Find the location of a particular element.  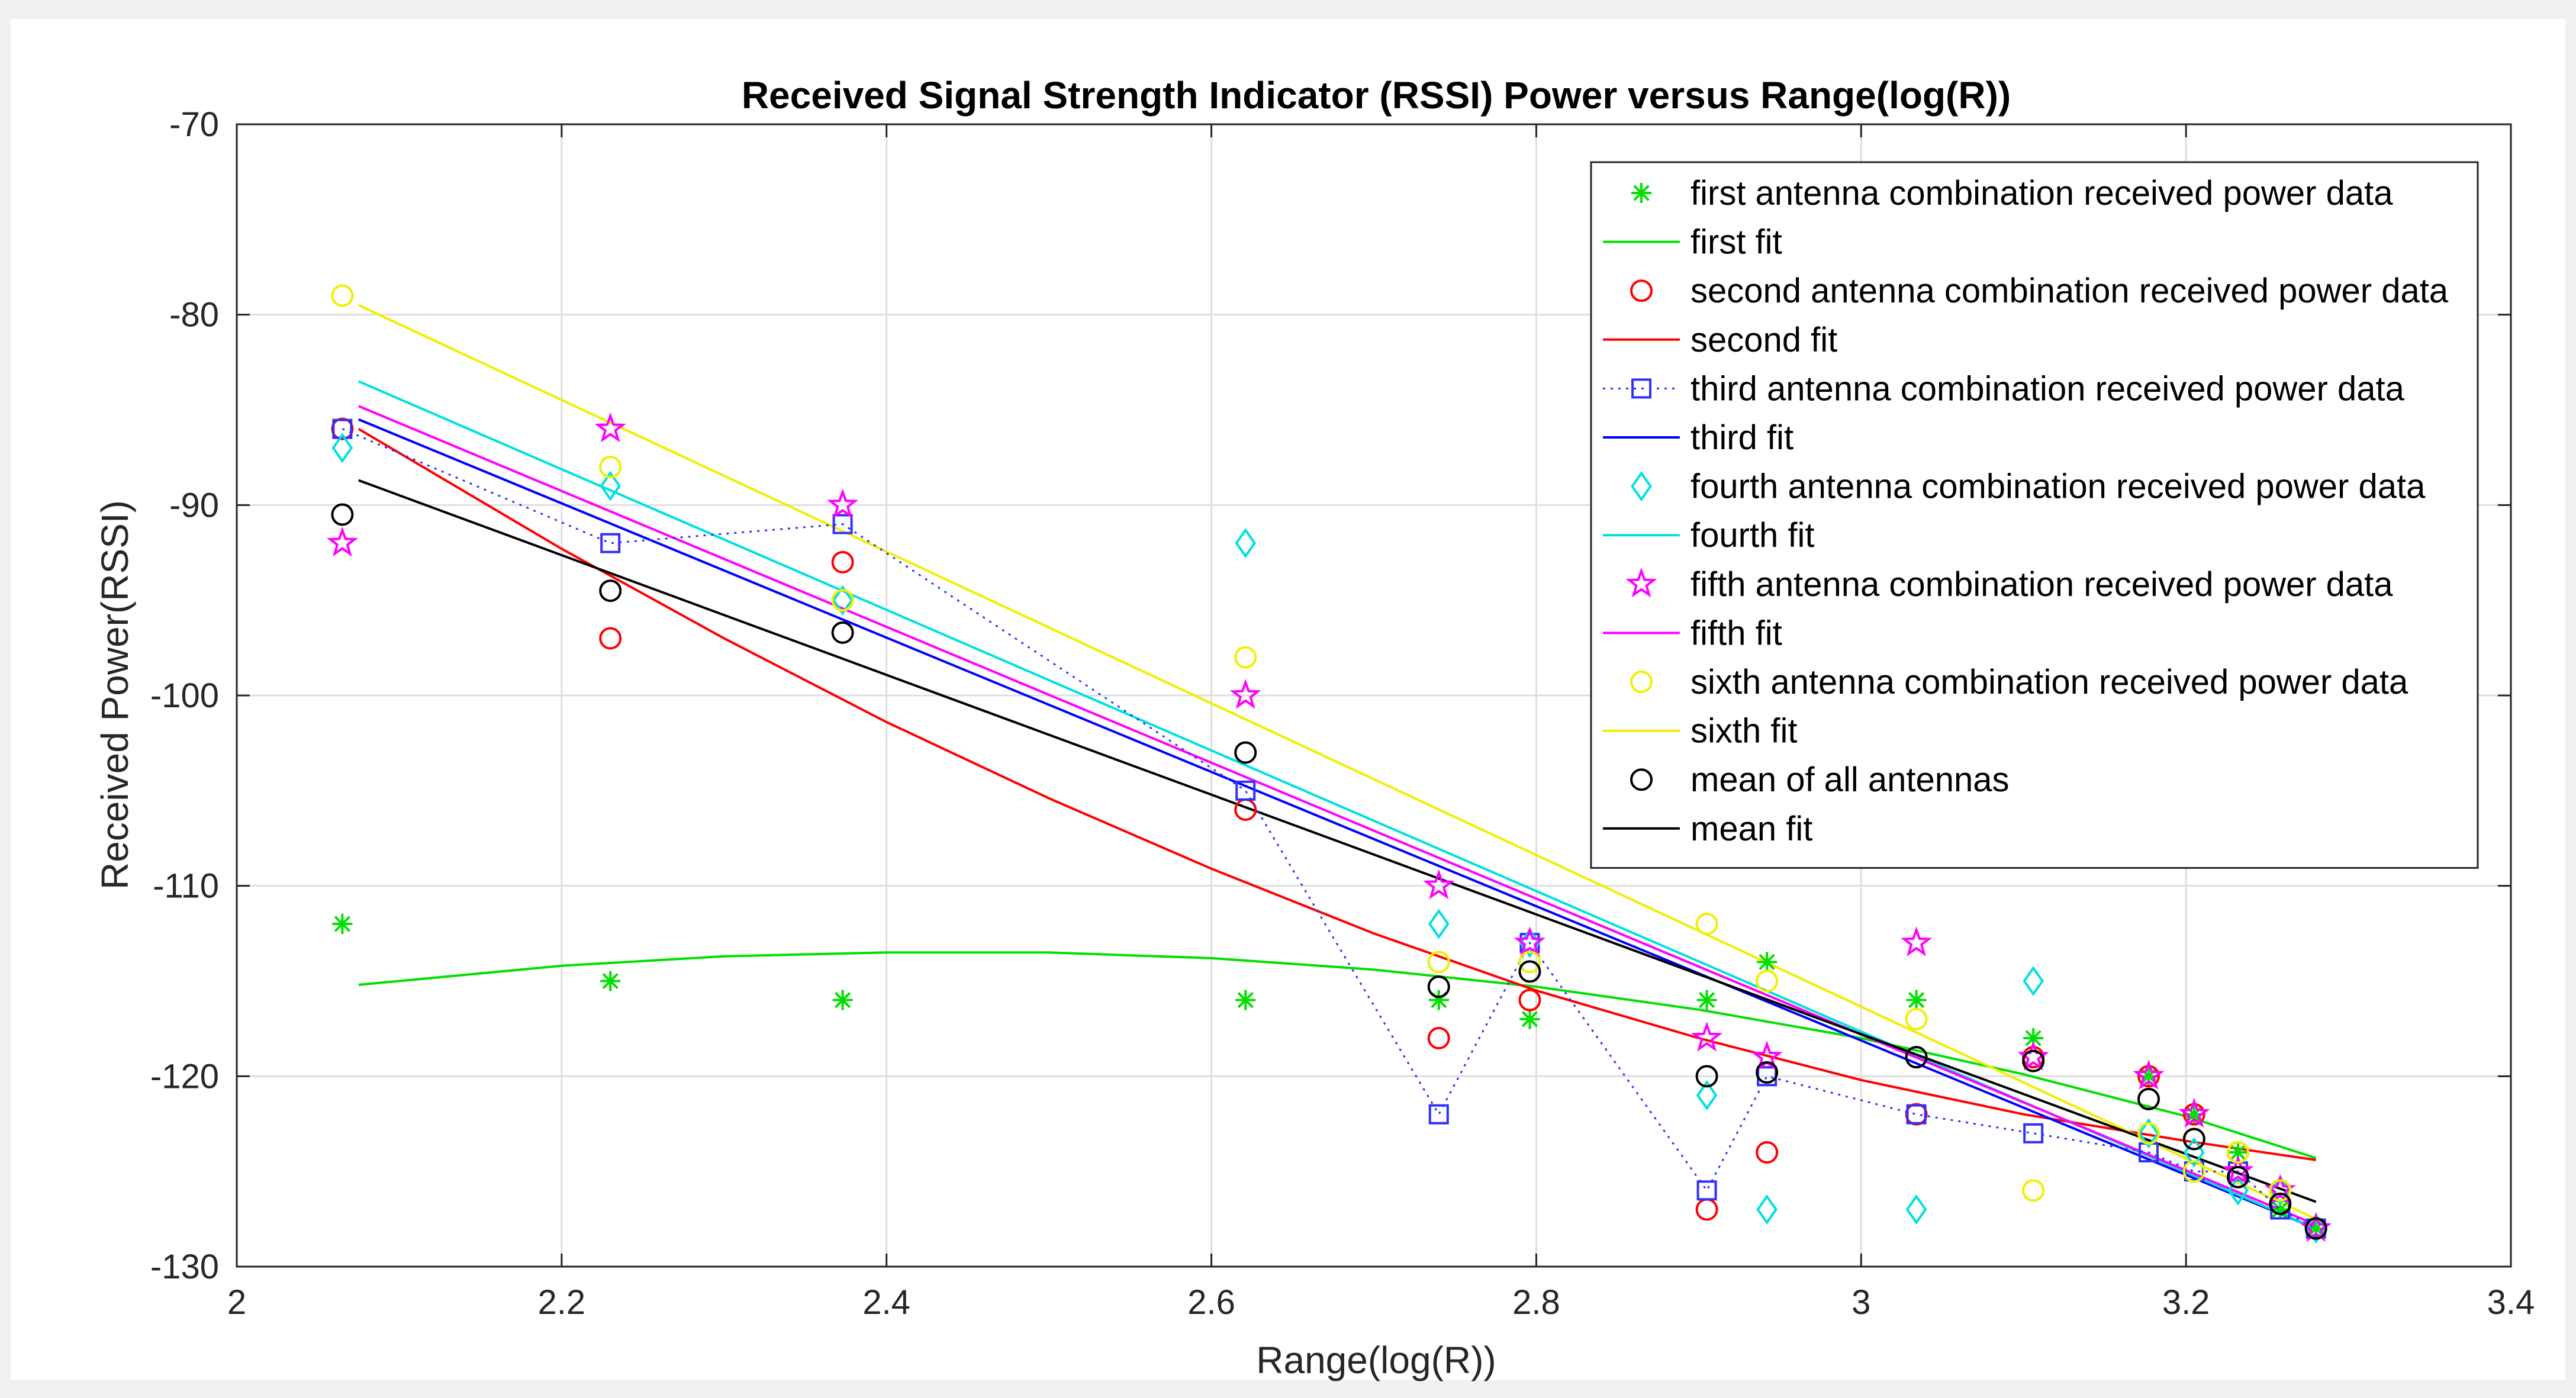

legend-item: third fit is located at coordinates (1698, 437).